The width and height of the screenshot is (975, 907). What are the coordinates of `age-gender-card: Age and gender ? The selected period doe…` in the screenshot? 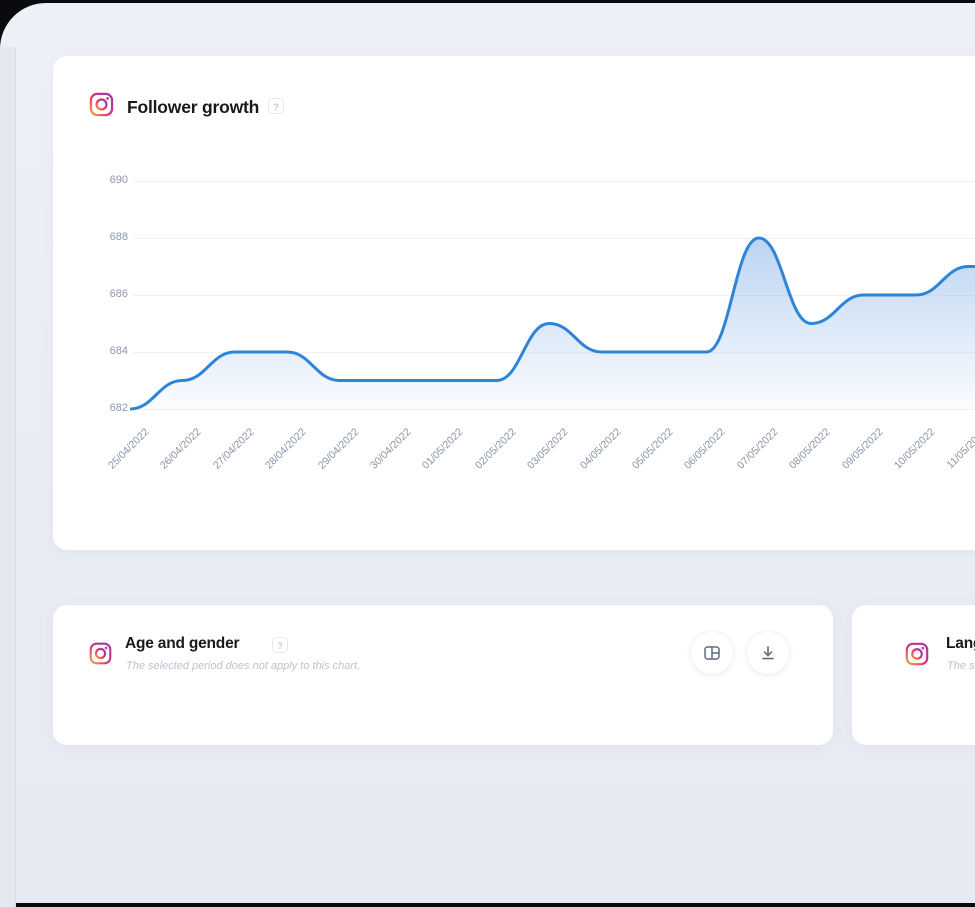 It's located at (443, 675).